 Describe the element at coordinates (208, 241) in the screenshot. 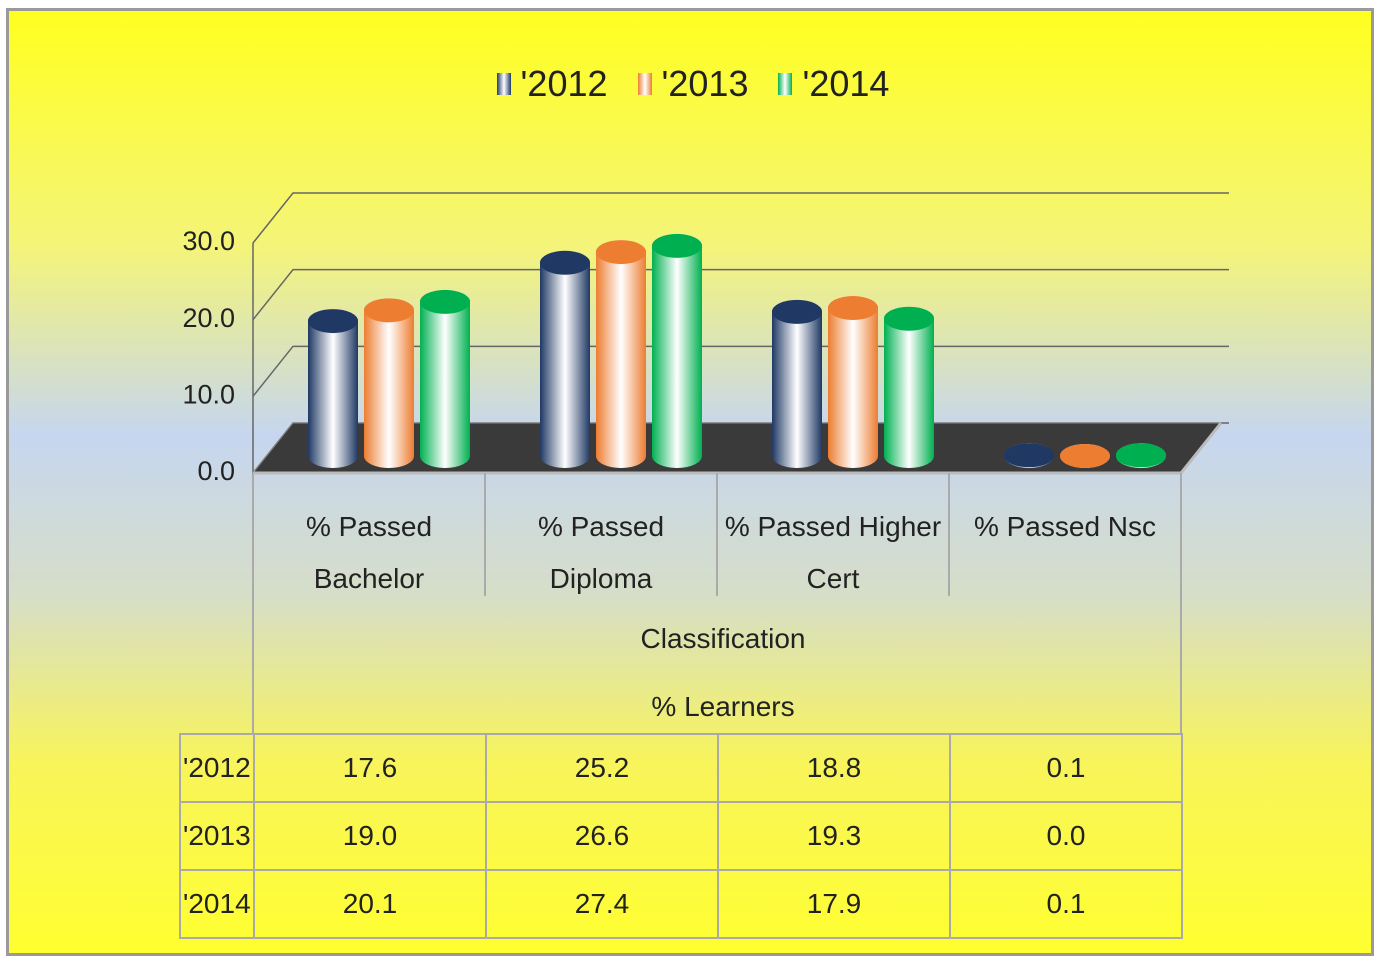

I see `y-tick-label: 30.0` at that location.